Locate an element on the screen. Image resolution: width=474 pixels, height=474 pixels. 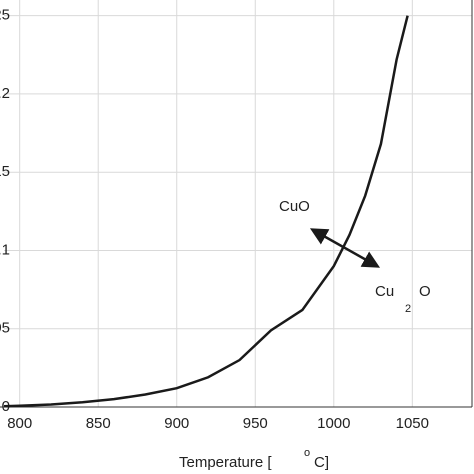
annotation: CuO is located at coordinates (294, 206).